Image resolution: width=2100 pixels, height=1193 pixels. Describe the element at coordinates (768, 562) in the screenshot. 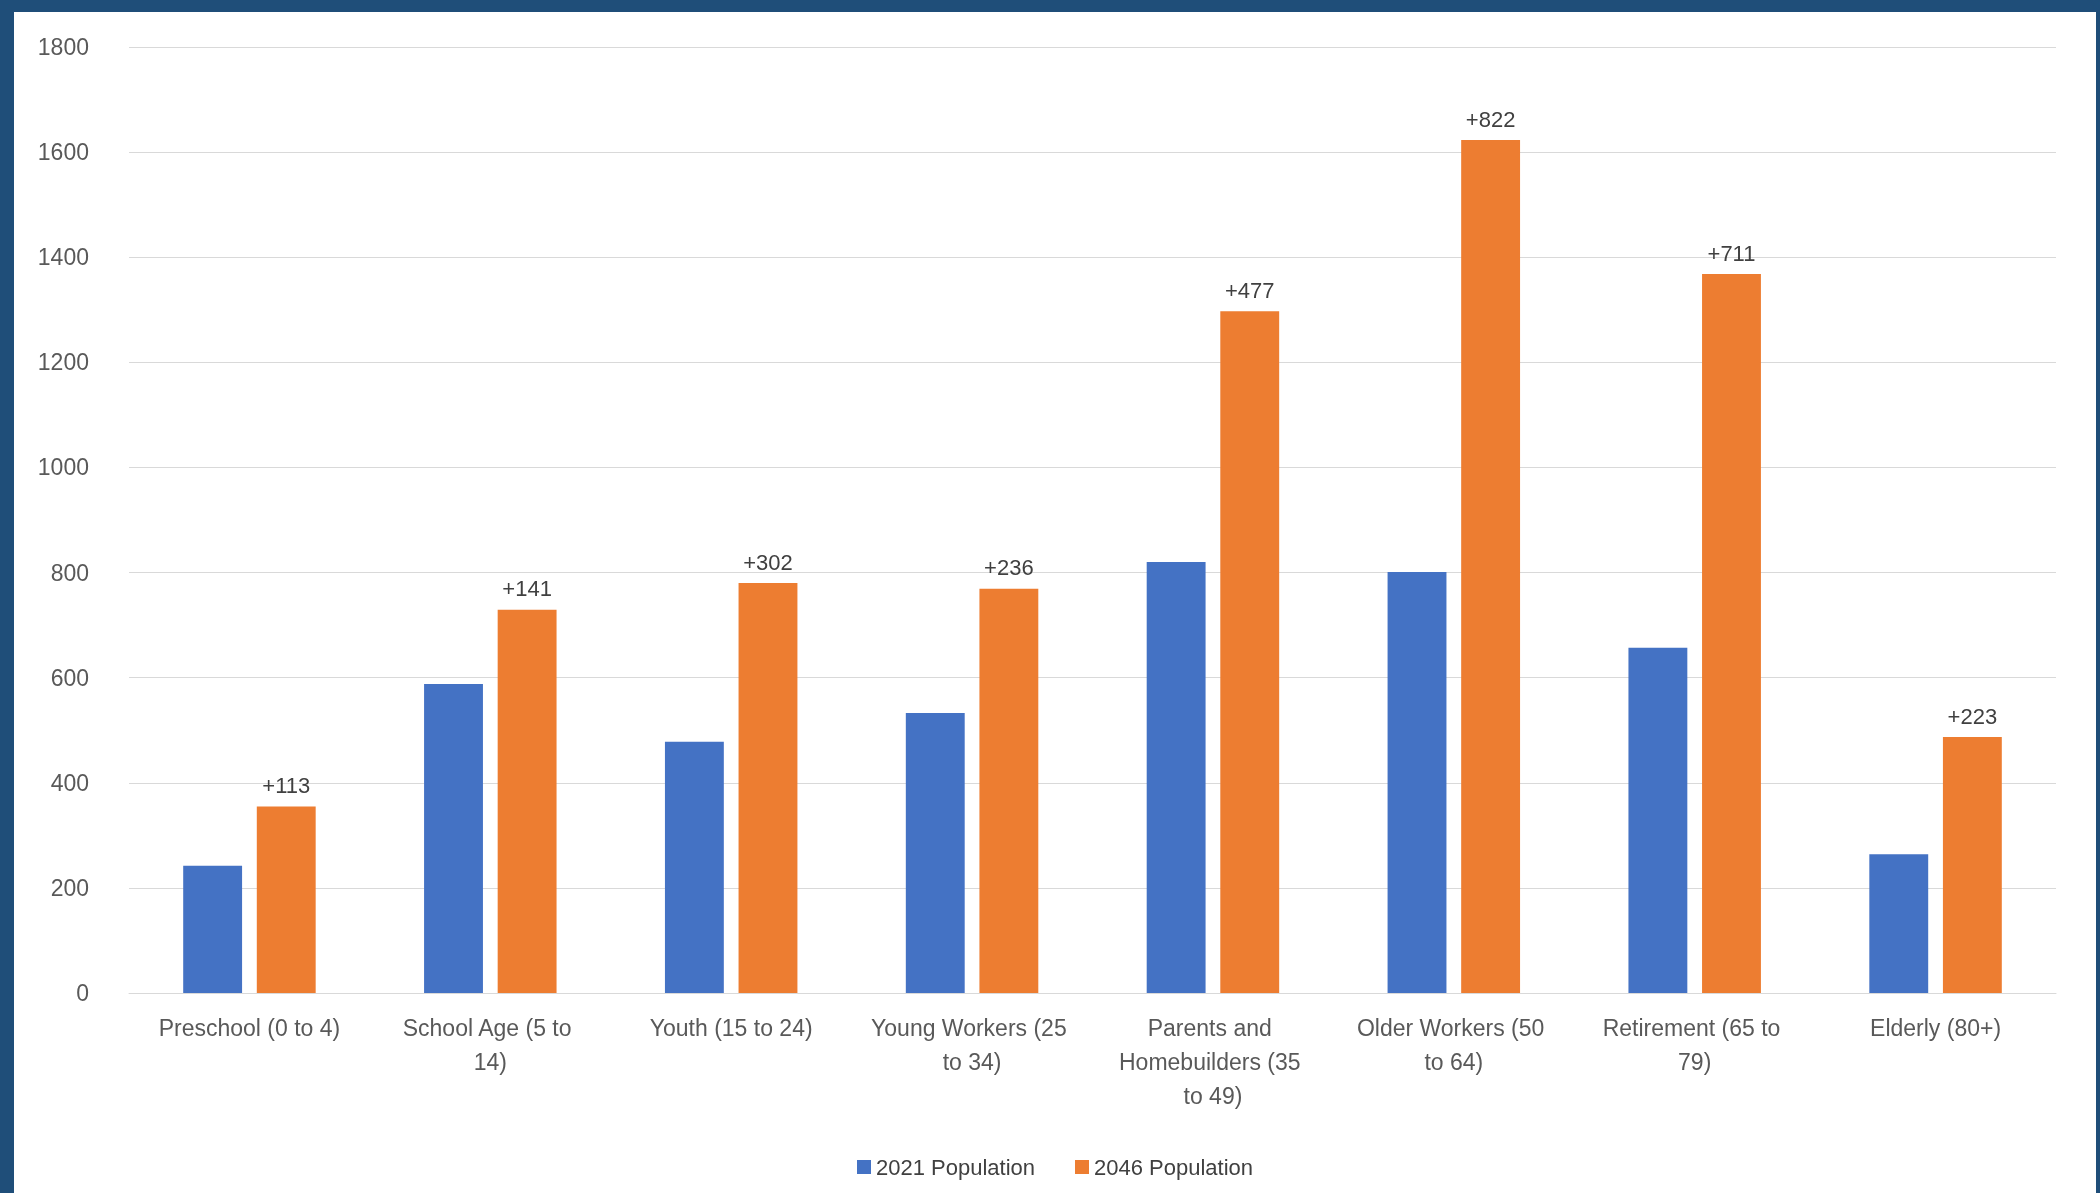

I see `annotation: +302` at that location.